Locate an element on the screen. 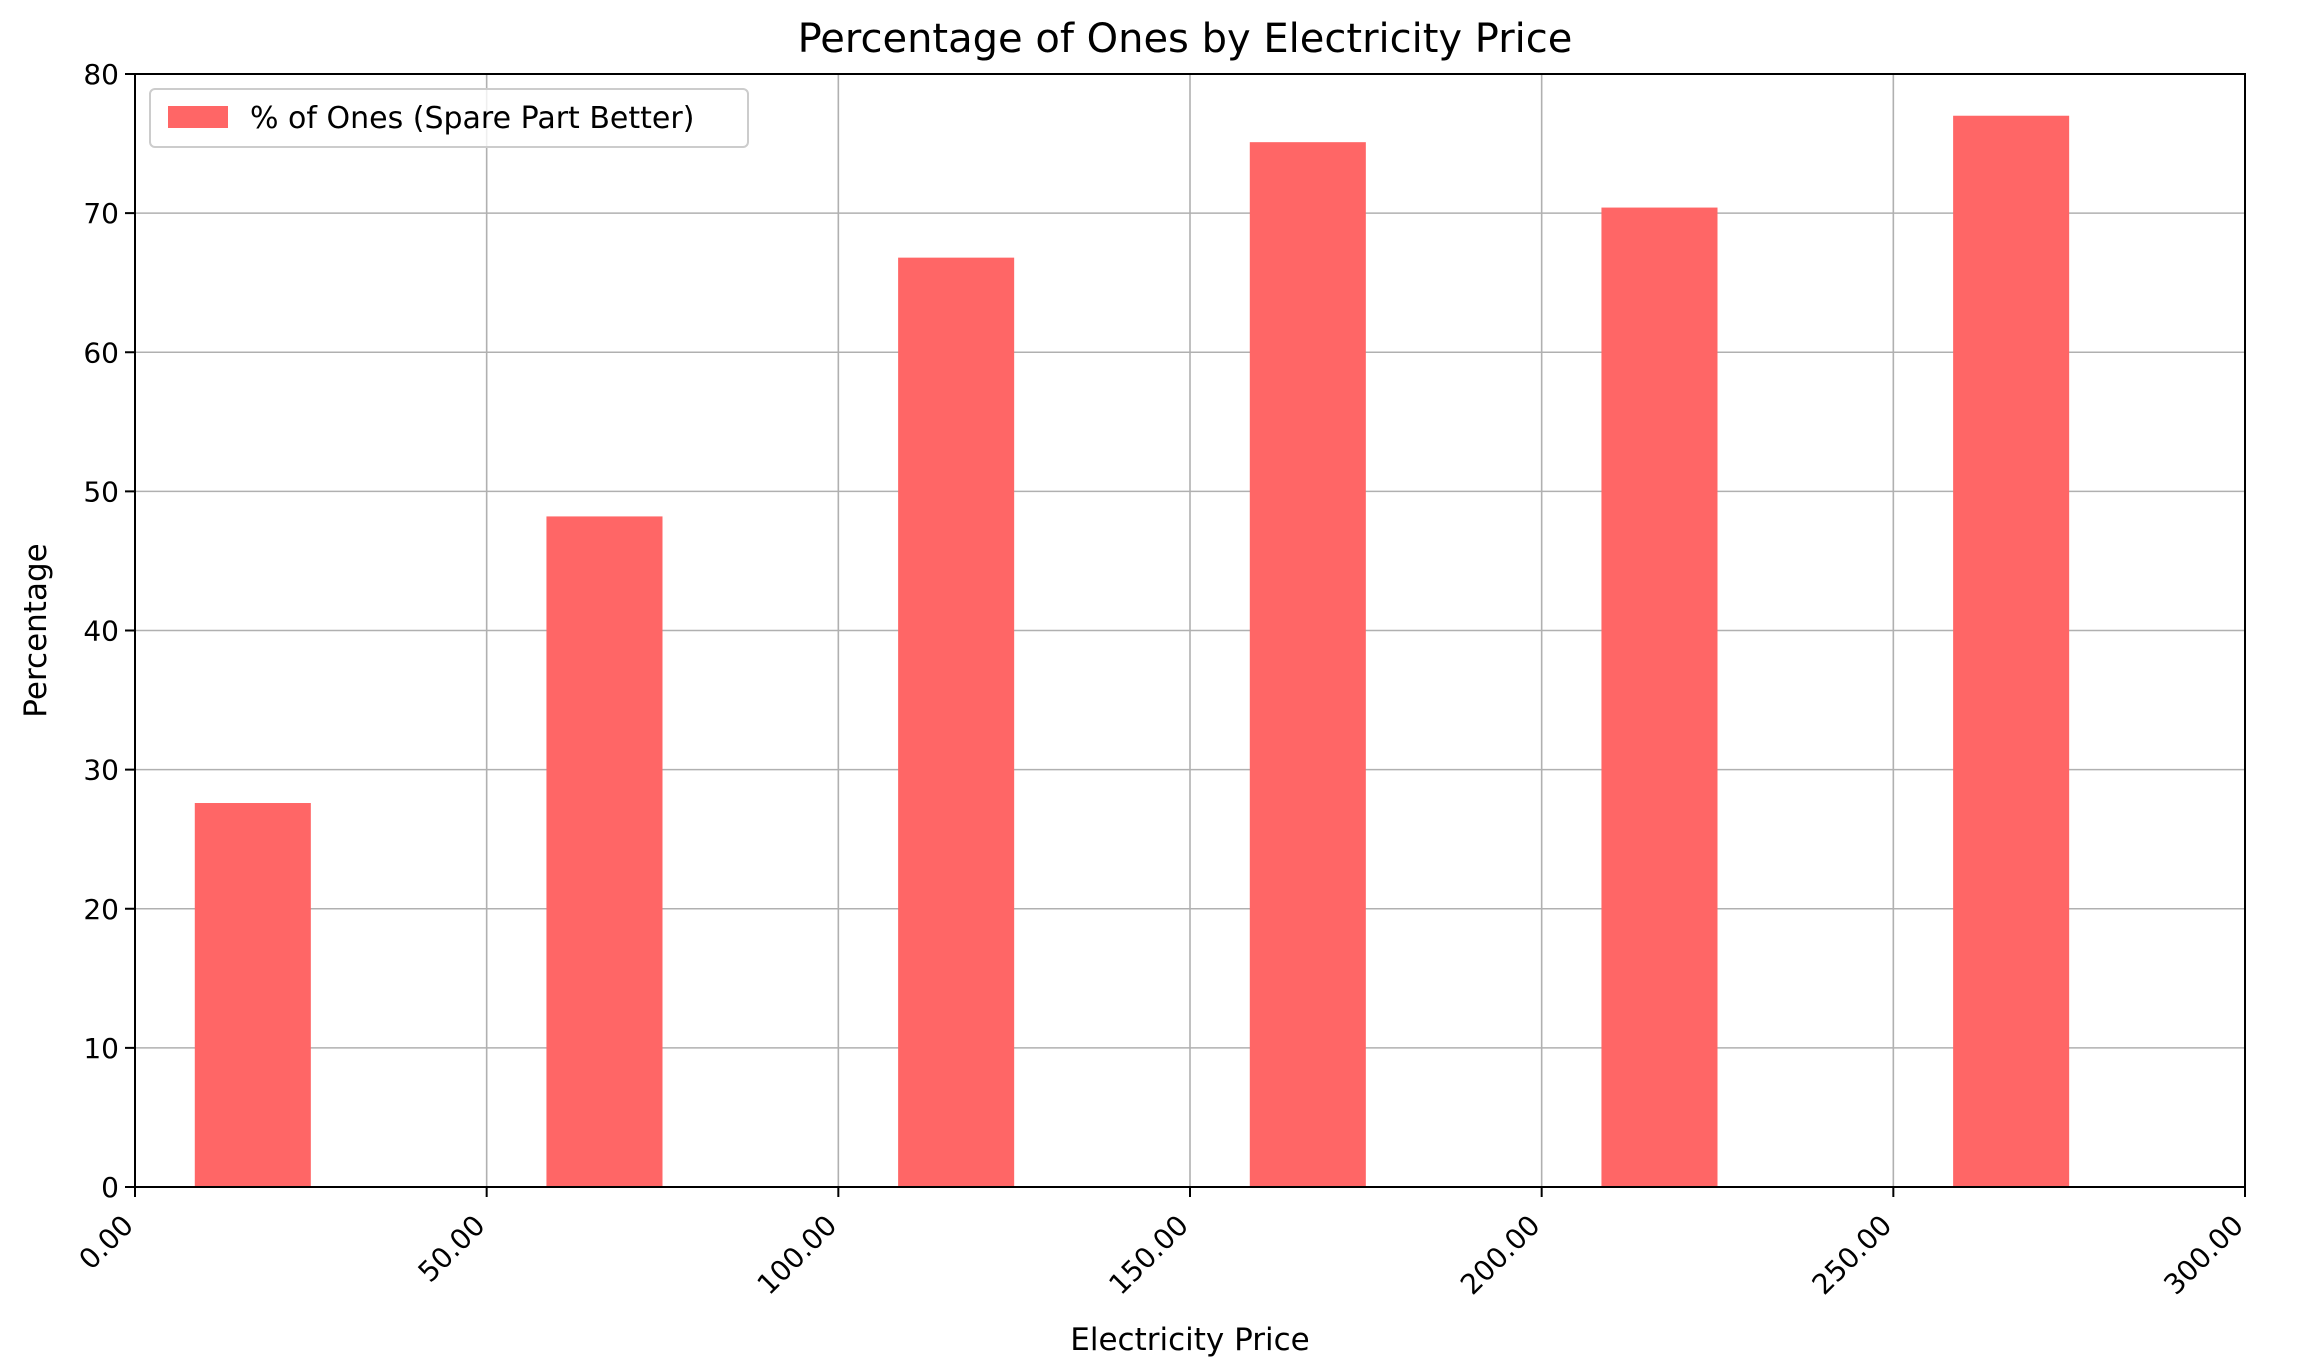 The height and width of the screenshot is (1368, 2305). x-tick-label: 150.00 is located at coordinates (1148, 1255).